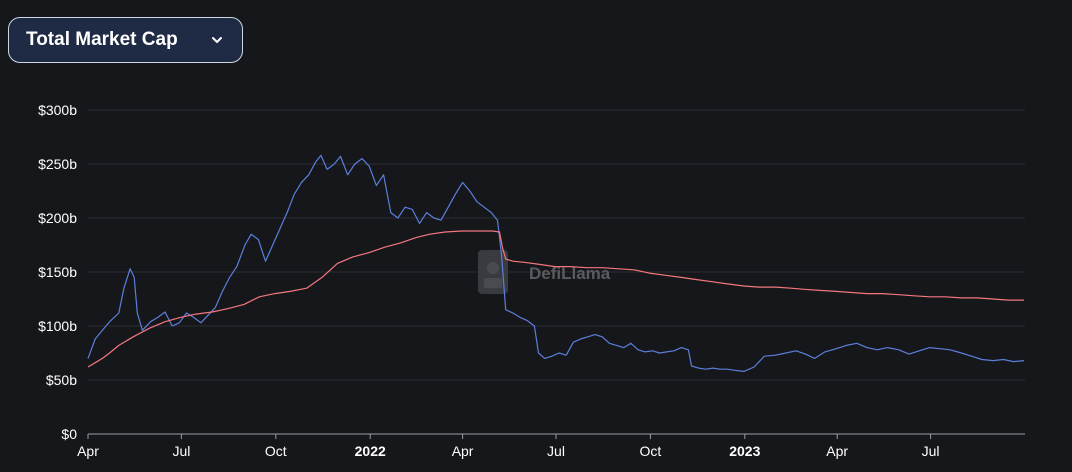 This screenshot has height=472, width=1072. I want to click on llama-logo-icon, so click(493, 272).